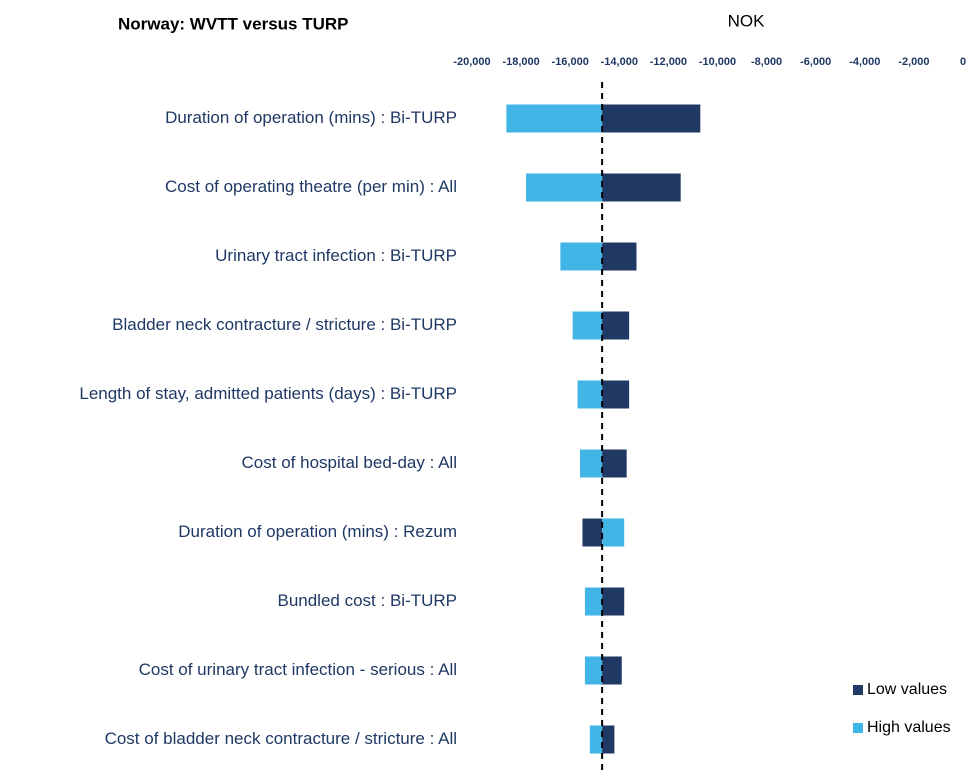  Describe the element at coordinates (963, 62) in the screenshot. I see `x-tick-label: 0` at that location.